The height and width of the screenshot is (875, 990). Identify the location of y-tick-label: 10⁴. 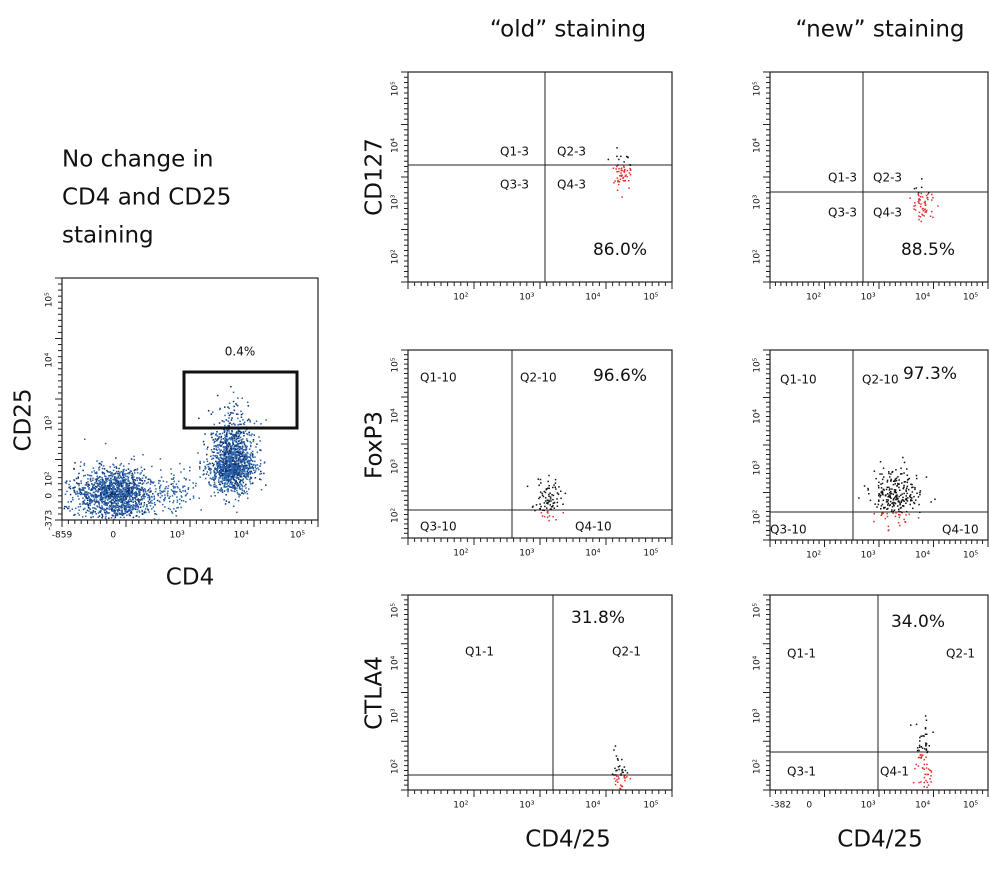
(396, 145).